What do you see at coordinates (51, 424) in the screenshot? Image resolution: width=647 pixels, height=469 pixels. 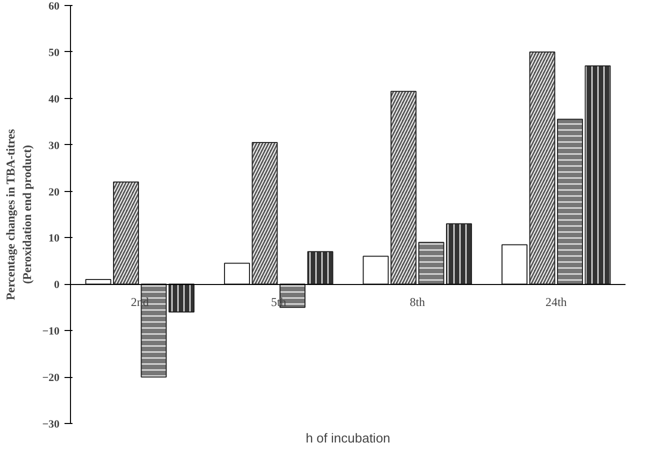 I see `y-tick-label: −30` at bounding box center [51, 424].